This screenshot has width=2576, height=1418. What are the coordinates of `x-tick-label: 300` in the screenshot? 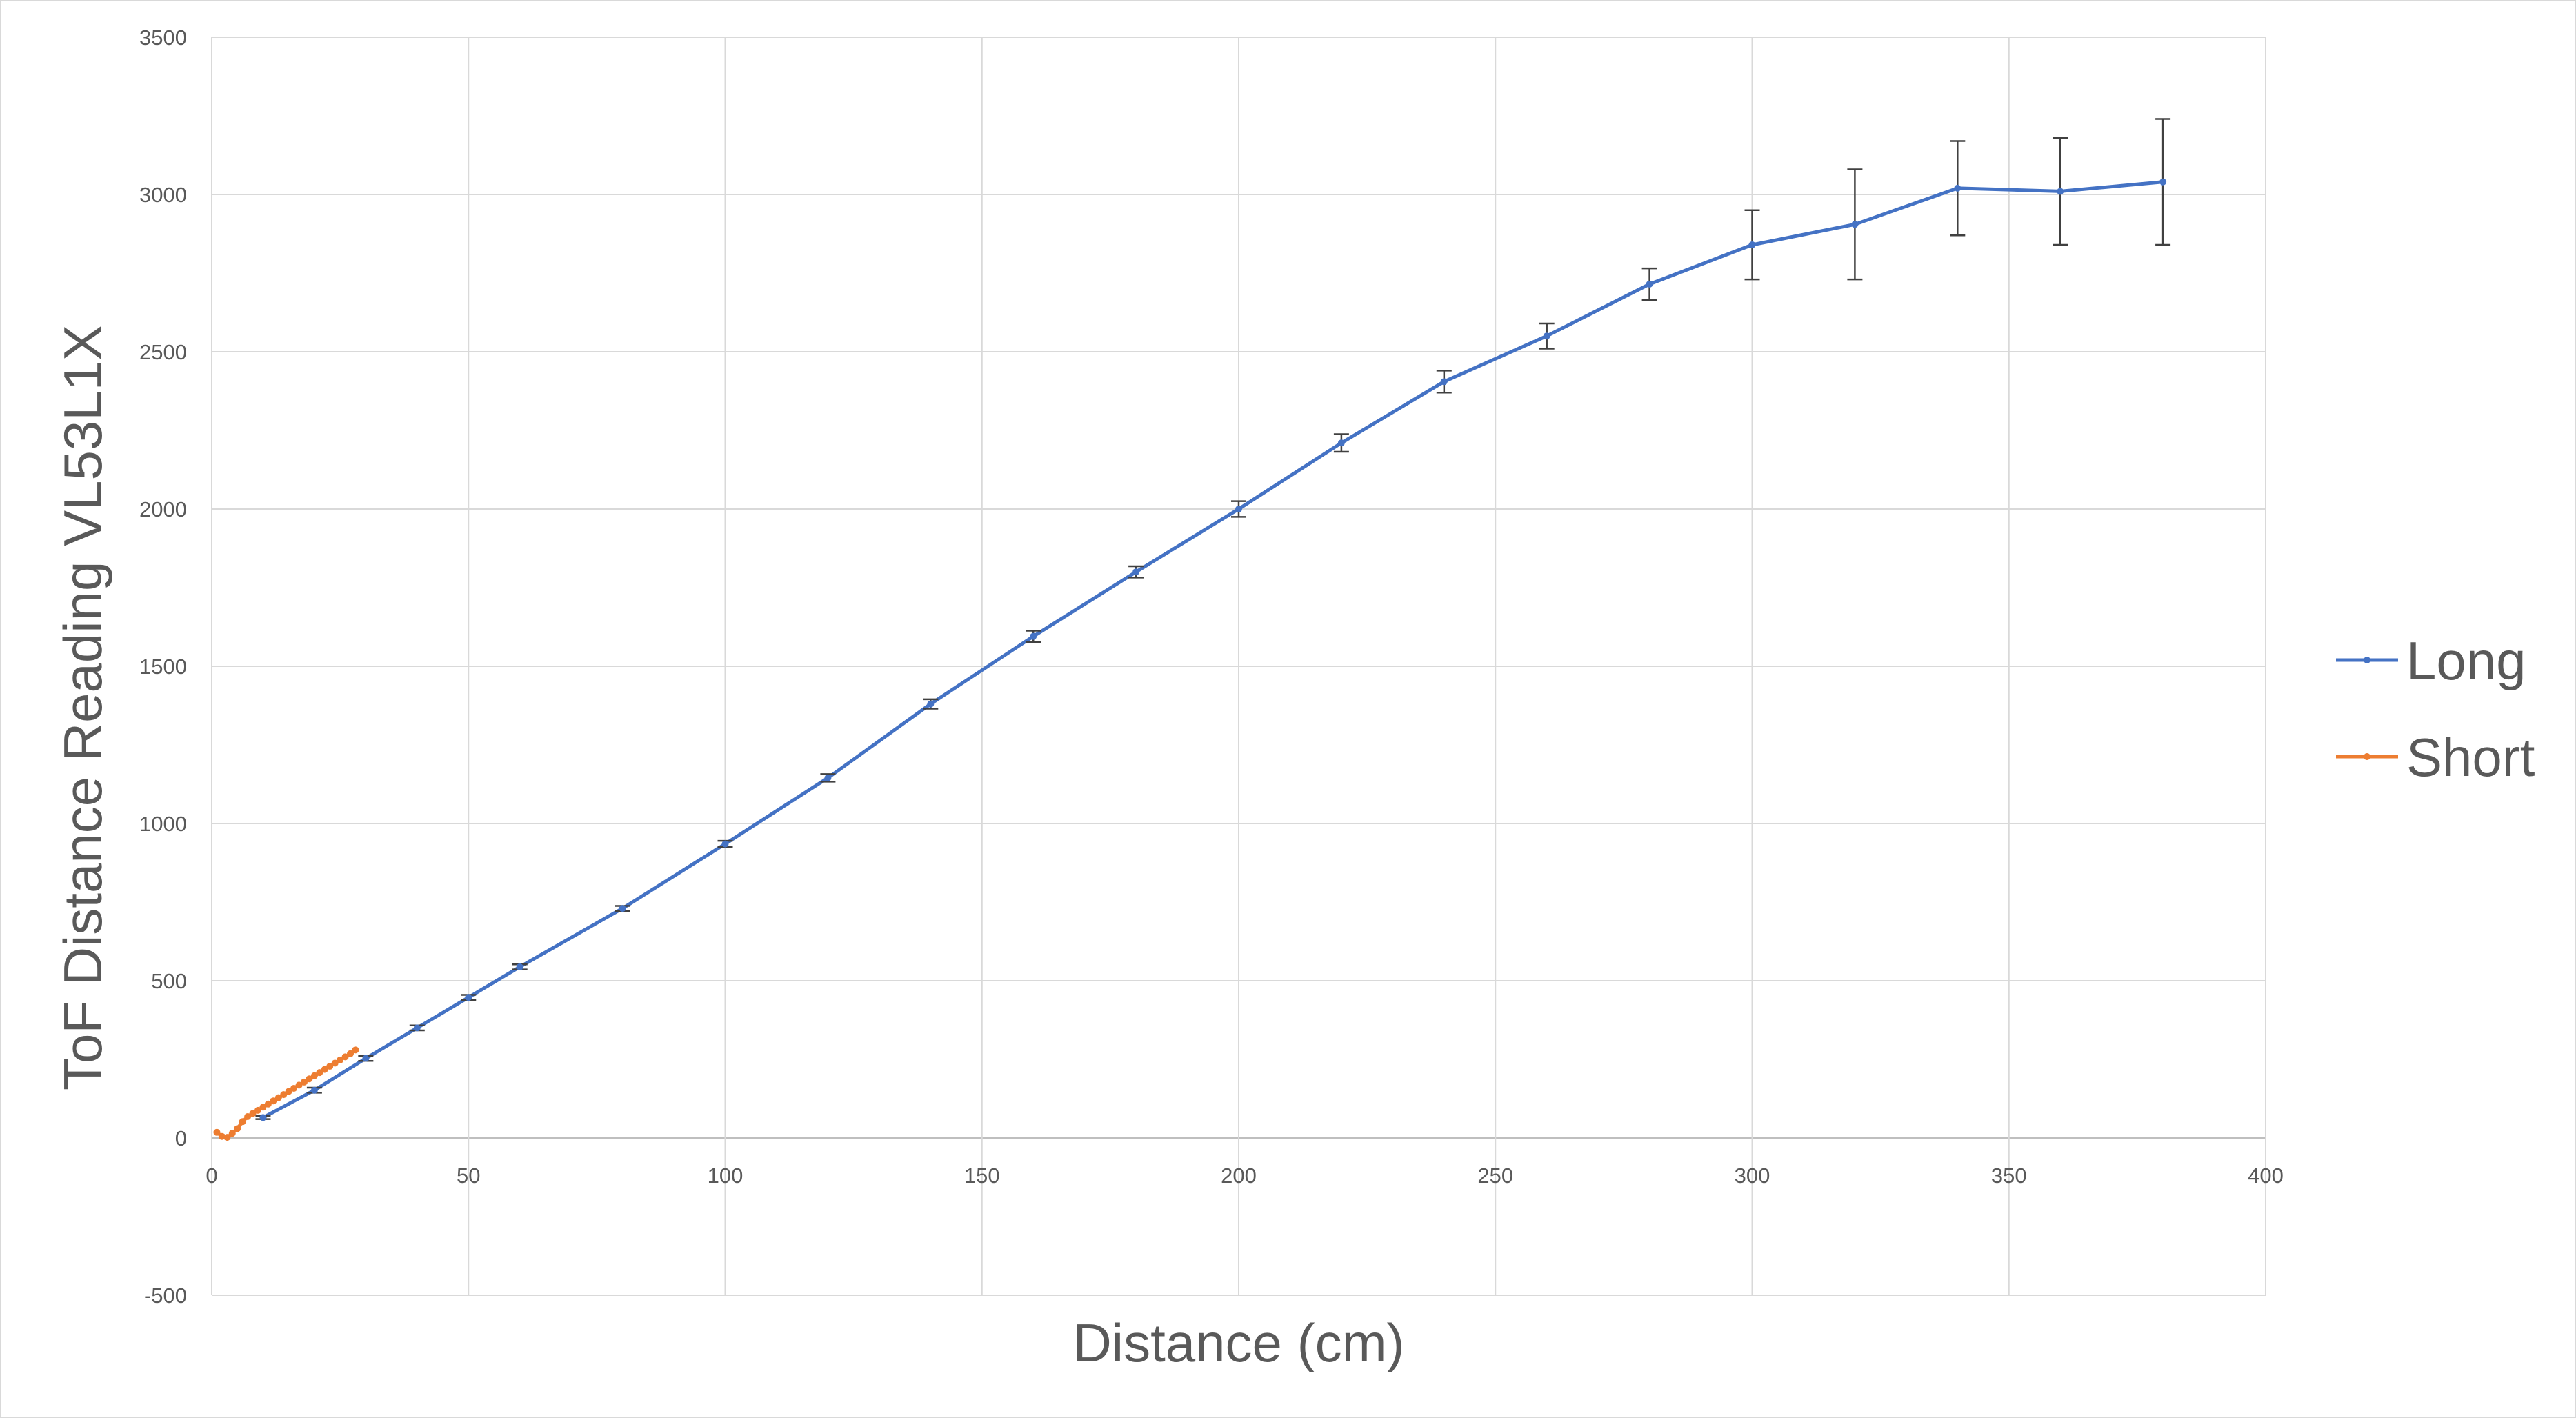 It's located at (1752, 1176).